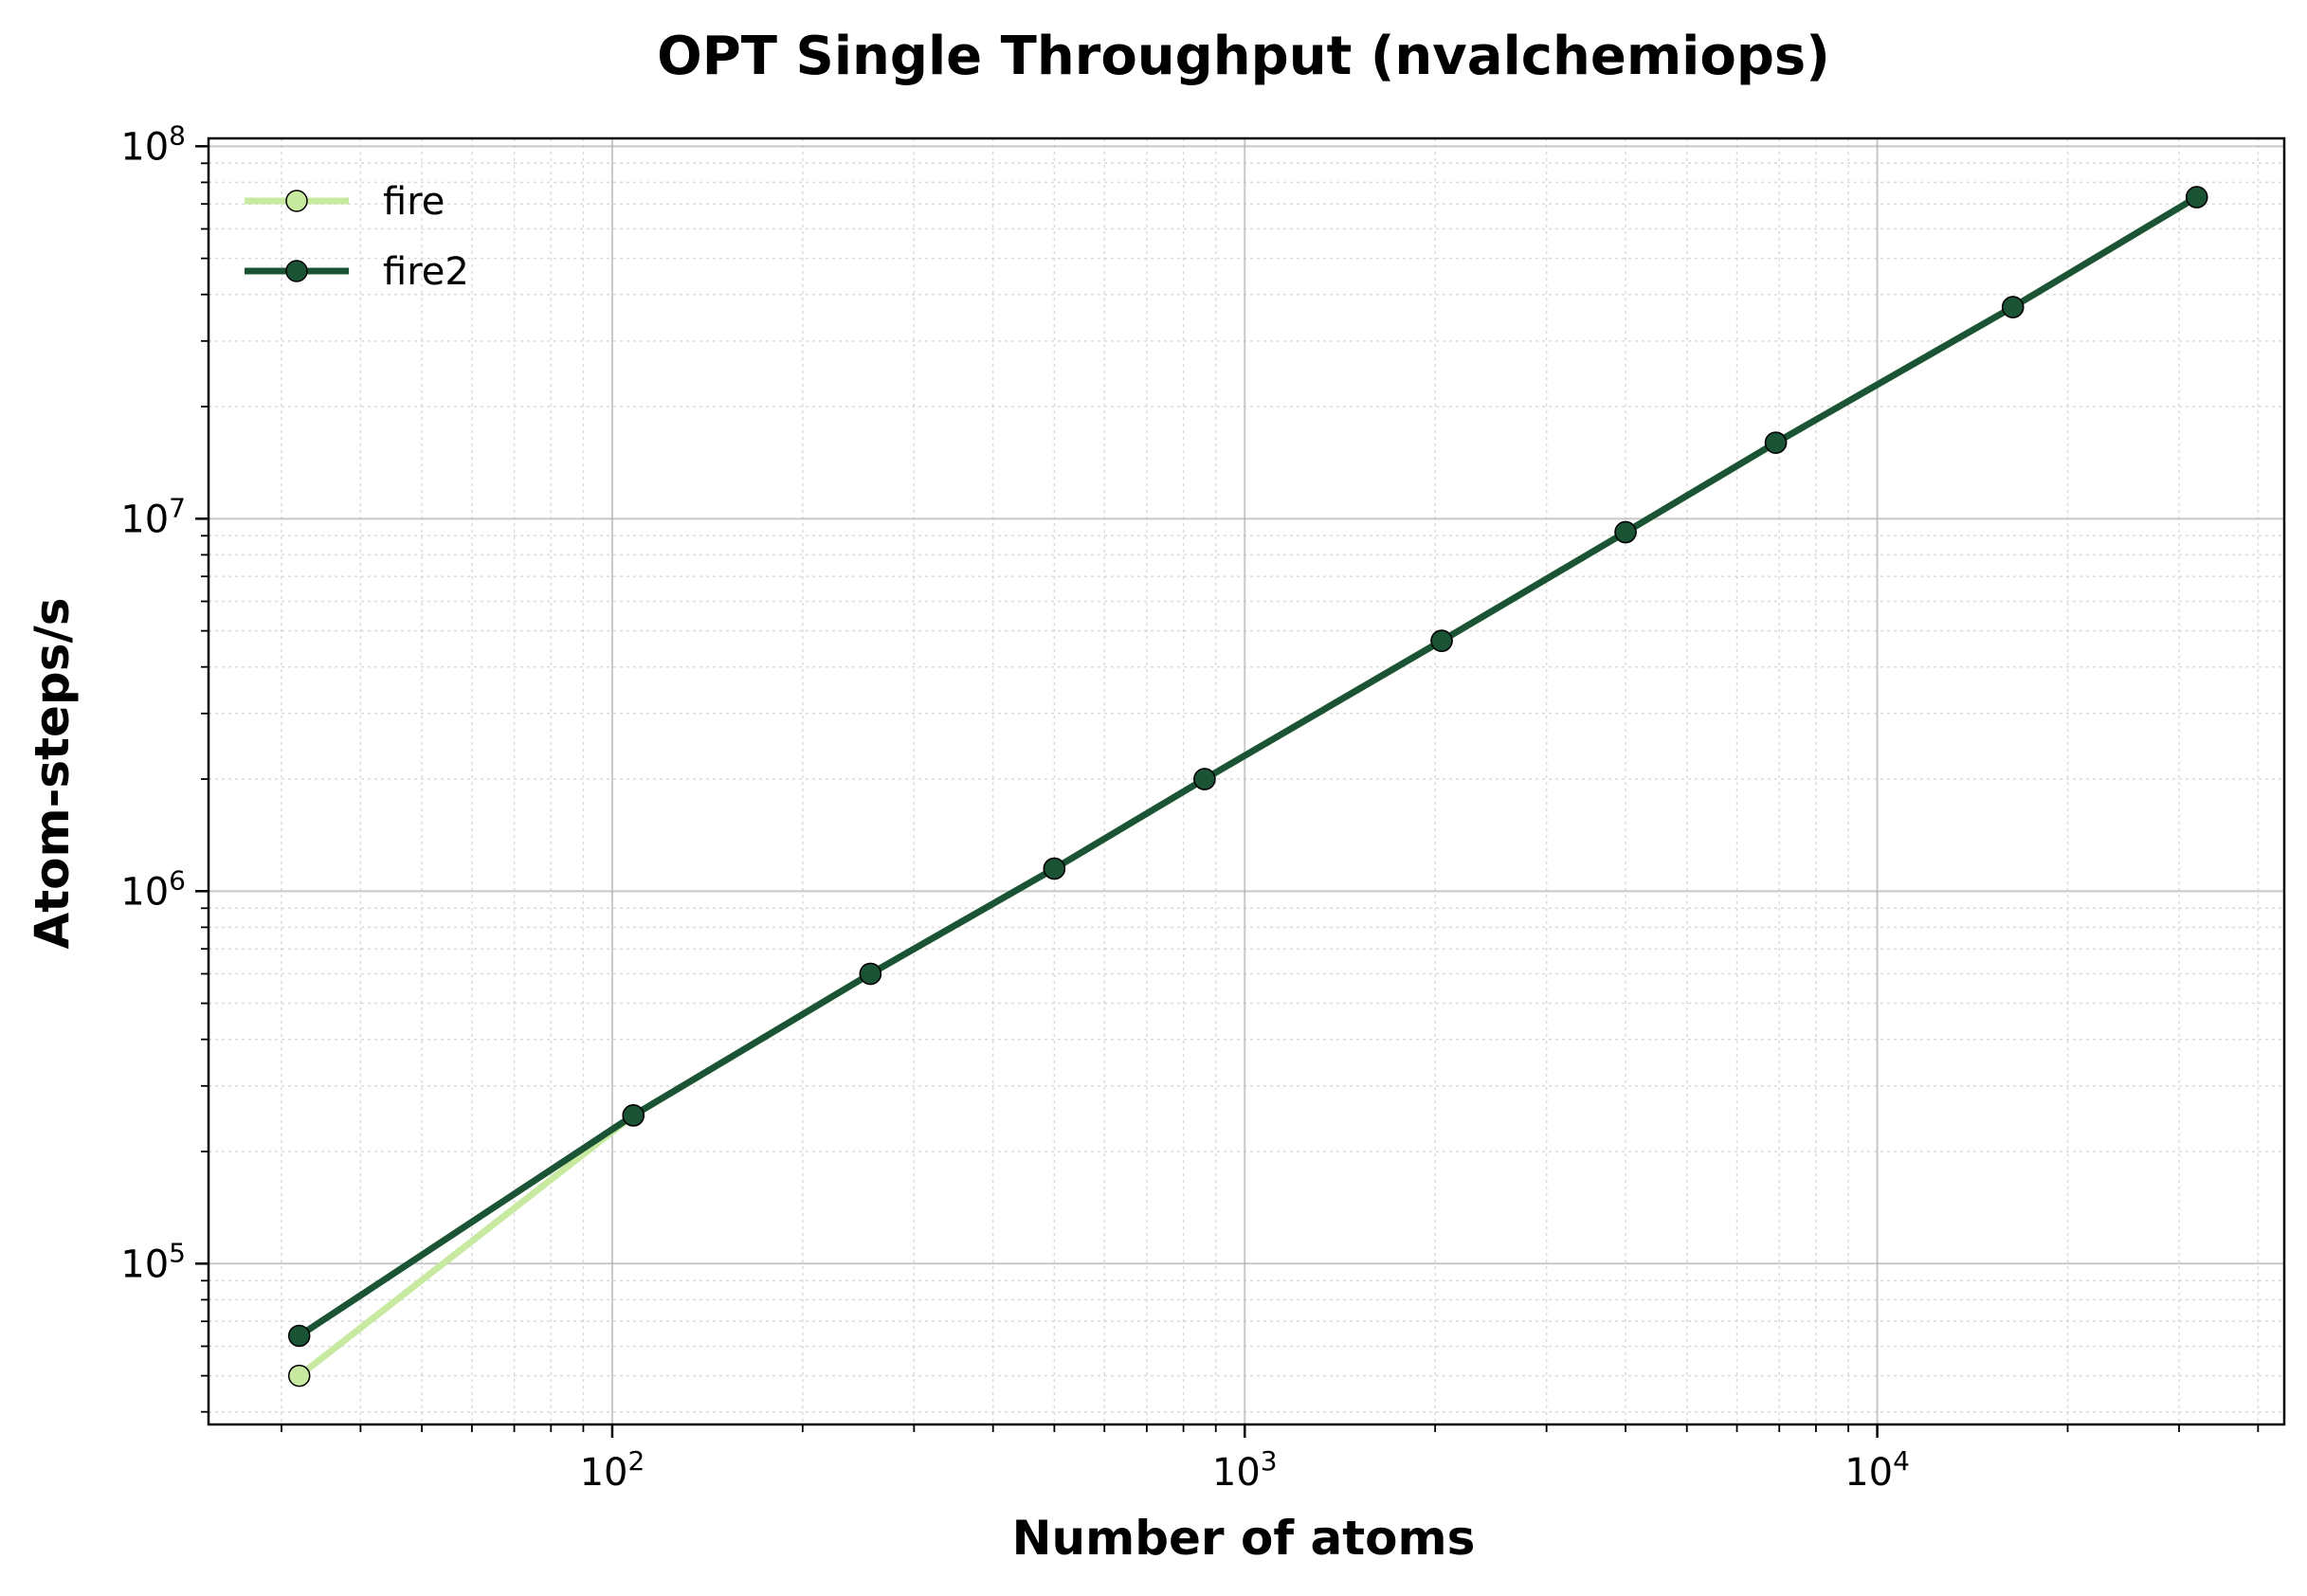 The image size is (2307, 1596). What do you see at coordinates (53, 774) in the screenshot?
I see `y-axis-label: Atom-steps/s` at bounding box center [53, 774].